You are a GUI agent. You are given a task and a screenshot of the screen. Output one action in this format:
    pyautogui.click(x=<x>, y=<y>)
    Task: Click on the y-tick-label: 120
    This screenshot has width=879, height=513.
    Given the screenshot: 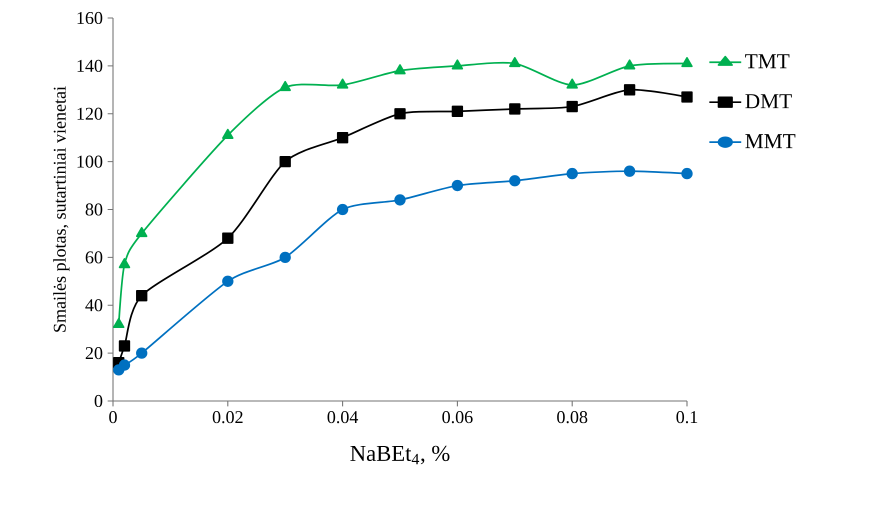 What is the action you would take?
    pyautogui.click(x=90, y=114)
    